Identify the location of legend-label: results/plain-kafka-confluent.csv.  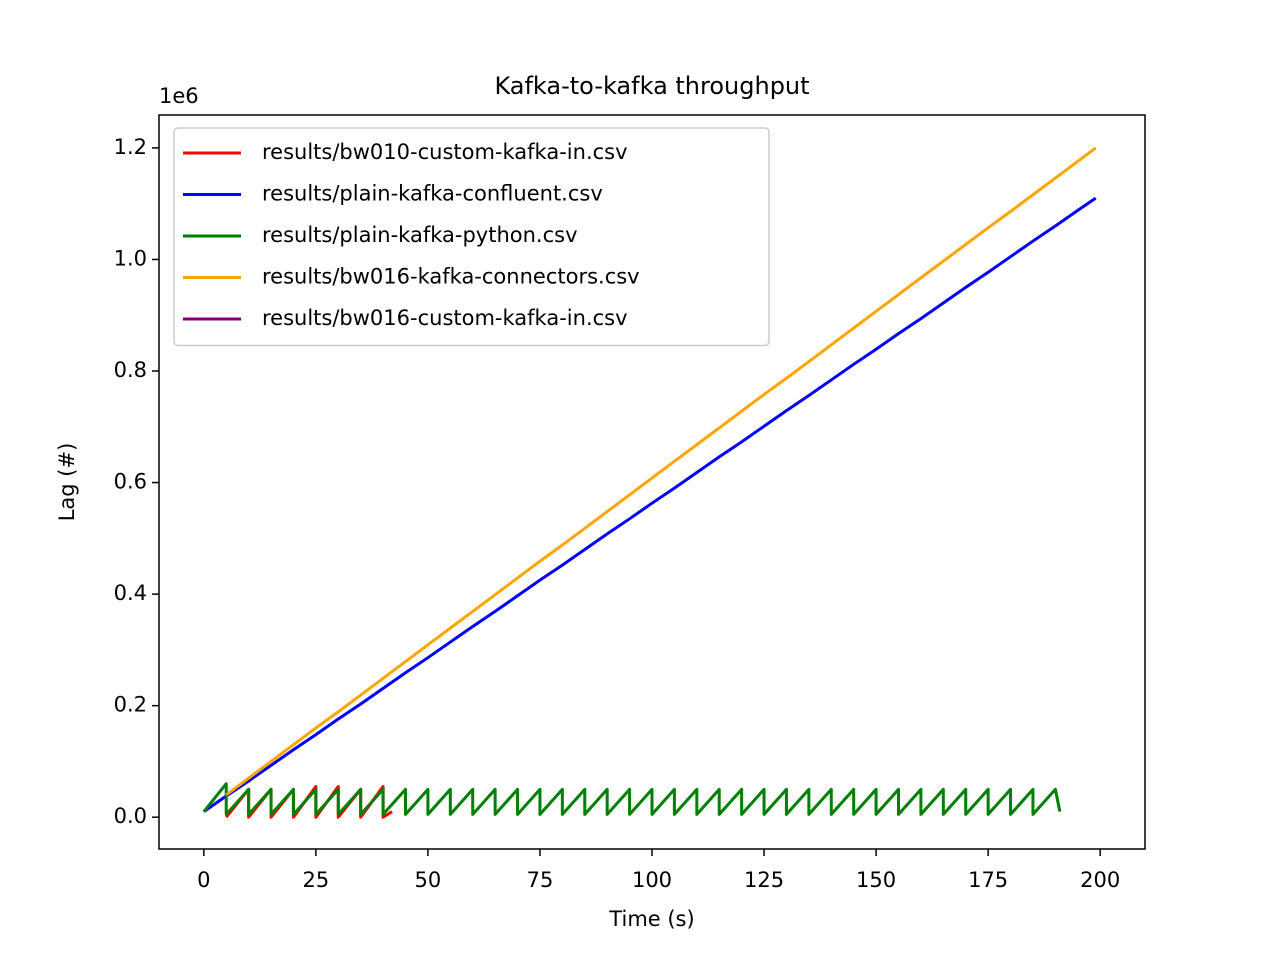
(432, 194).